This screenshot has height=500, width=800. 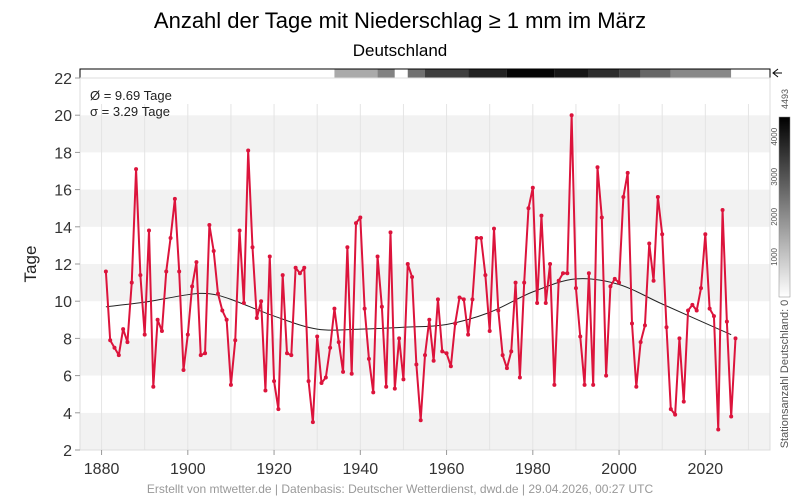 What do you see at coordinates (502, 355) in the screenshot?
I see `point-1973` at bounding box center [502, 355].